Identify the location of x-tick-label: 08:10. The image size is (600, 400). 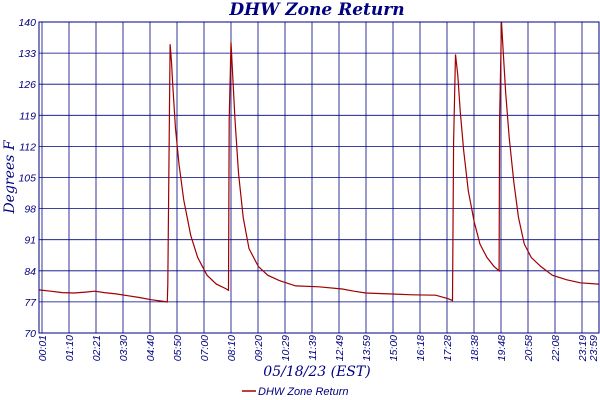
(232, 348).